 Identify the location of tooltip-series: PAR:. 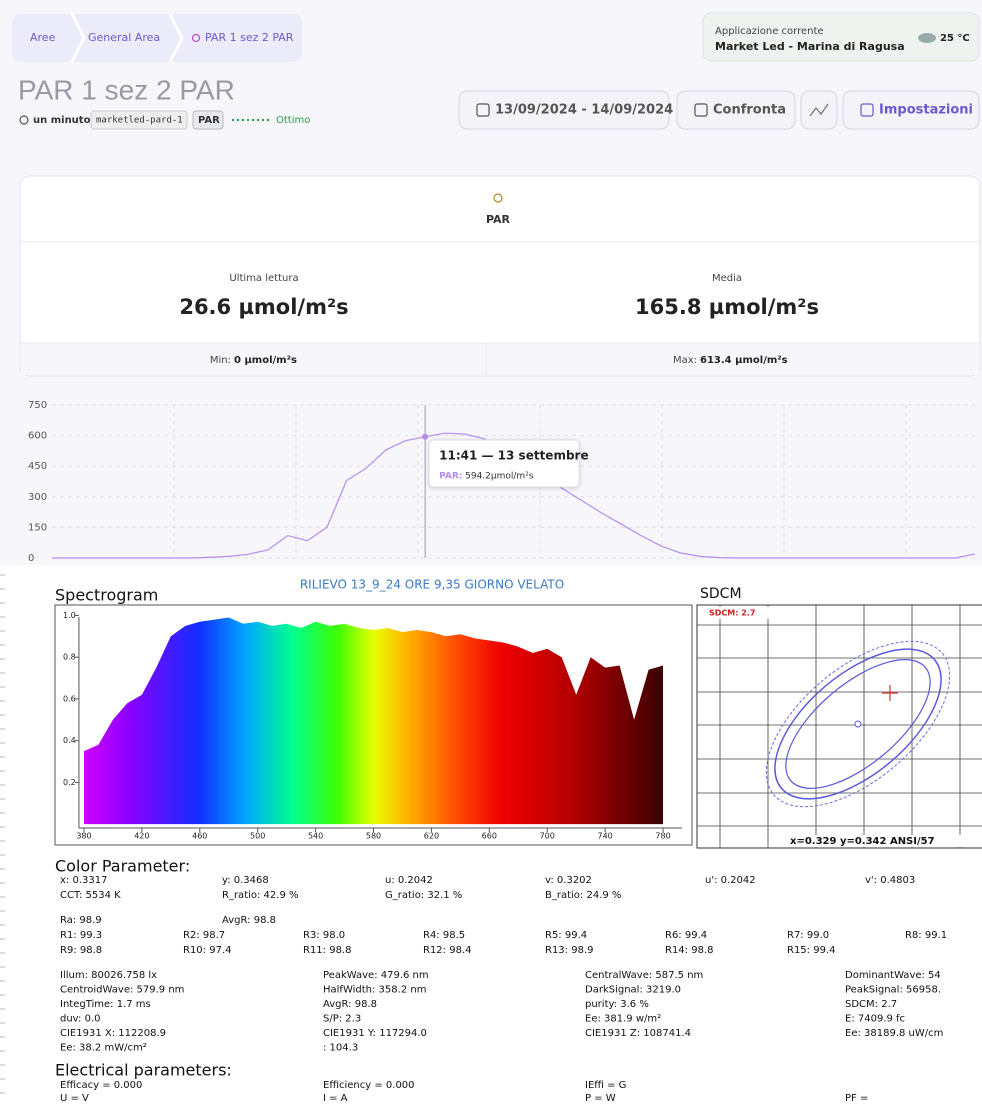
(450, 477).